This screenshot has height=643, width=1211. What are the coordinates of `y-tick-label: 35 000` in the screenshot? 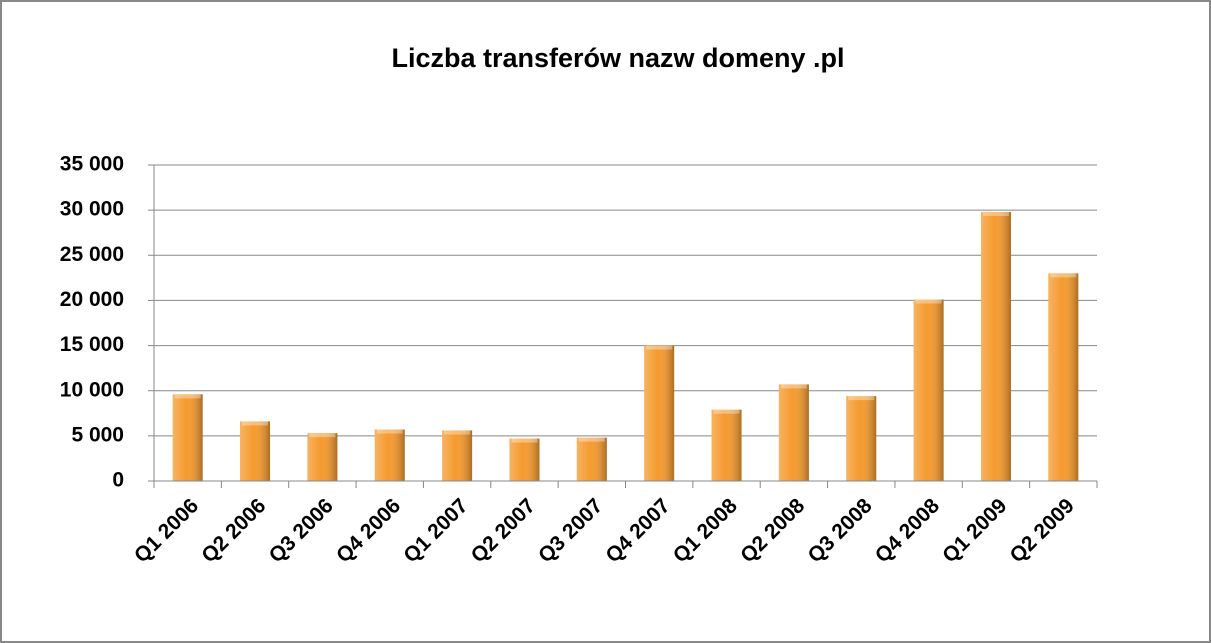 It's located at (92, 164).